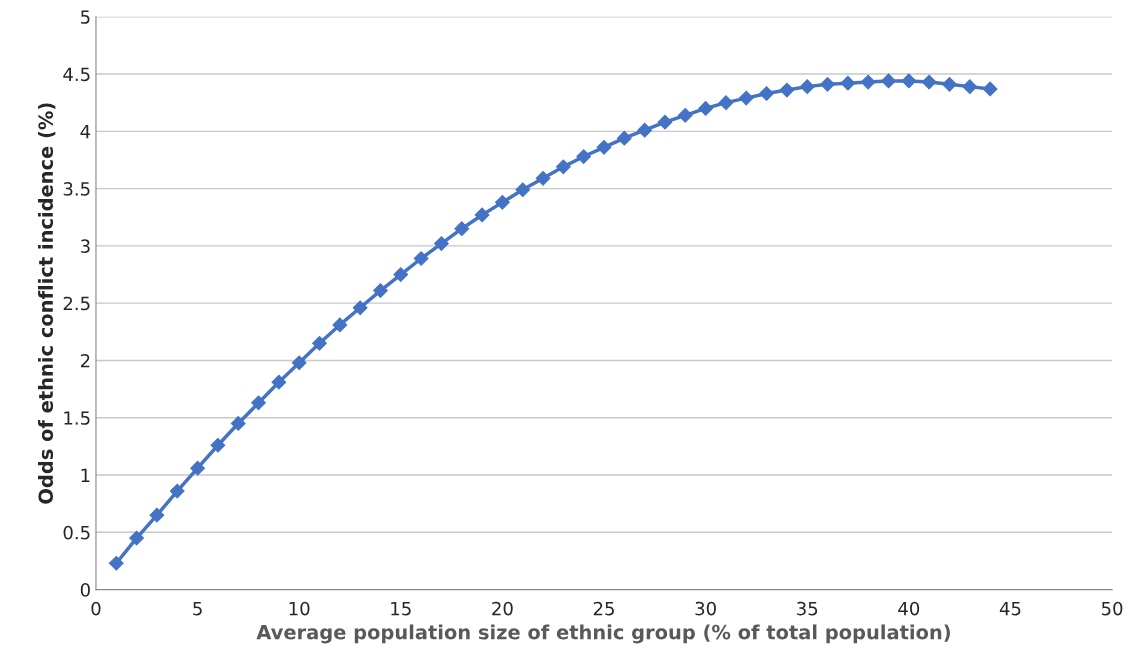  What do you see at coordinates (96, 608) in the screenshot?
I see `x-tick-label: 0` at bounding box center [96, 608].